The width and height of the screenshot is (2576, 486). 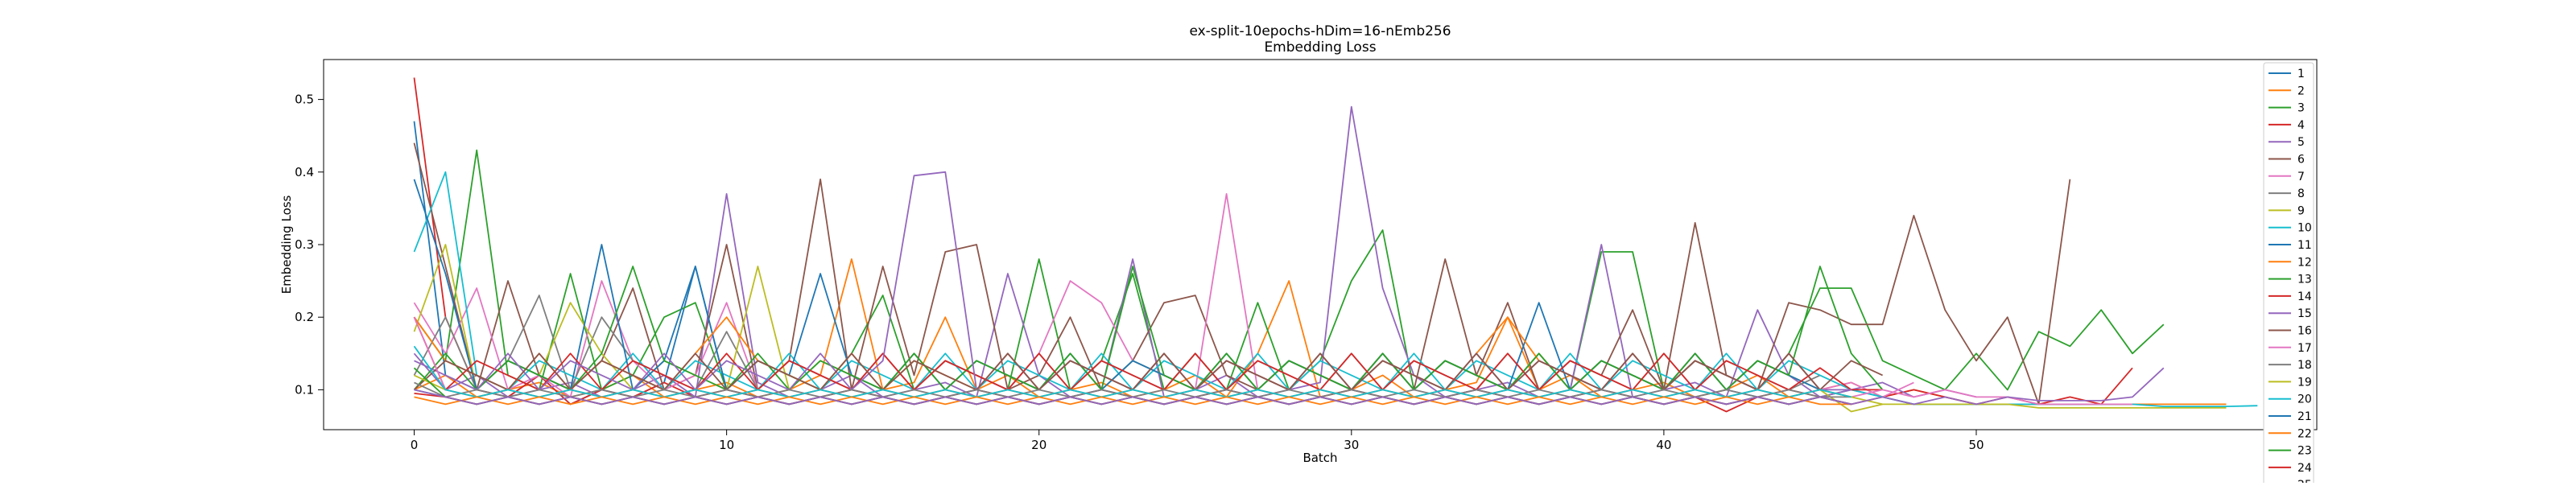 I want to click on legend-label-3: 3, so click(x=2301, y=108).